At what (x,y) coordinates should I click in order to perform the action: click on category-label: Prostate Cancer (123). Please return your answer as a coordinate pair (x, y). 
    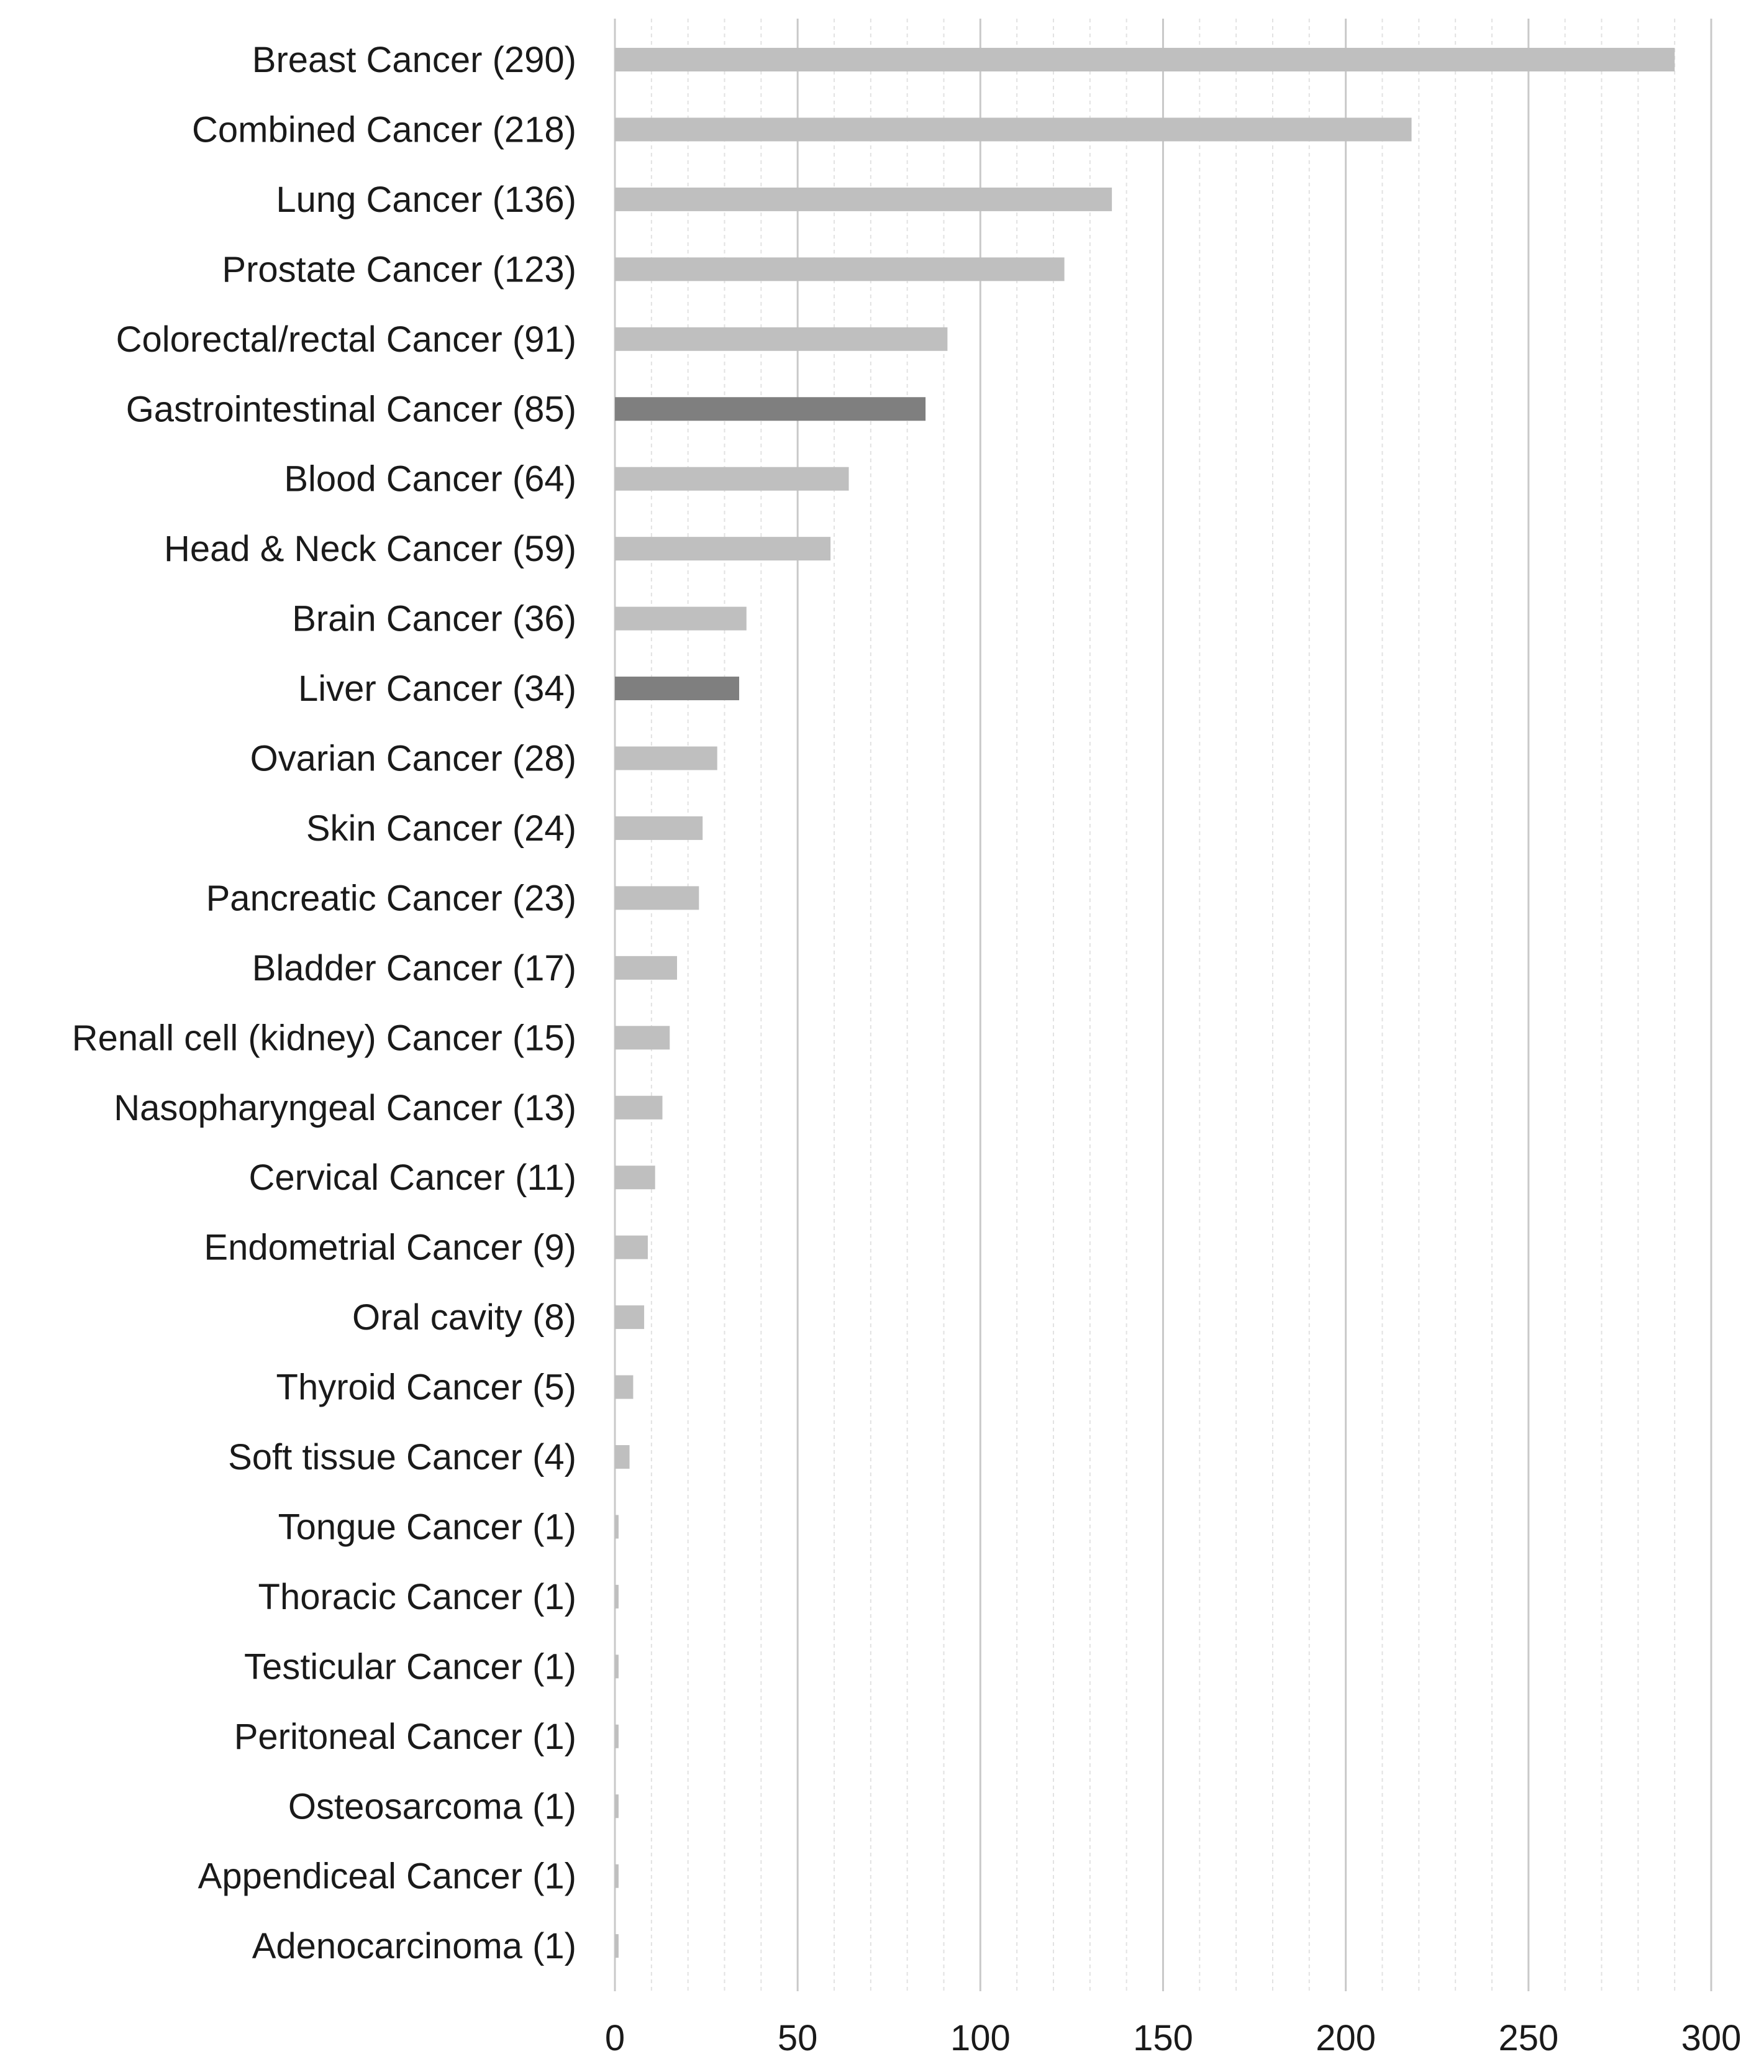
    Looking at the image, I should click on (399, 270).